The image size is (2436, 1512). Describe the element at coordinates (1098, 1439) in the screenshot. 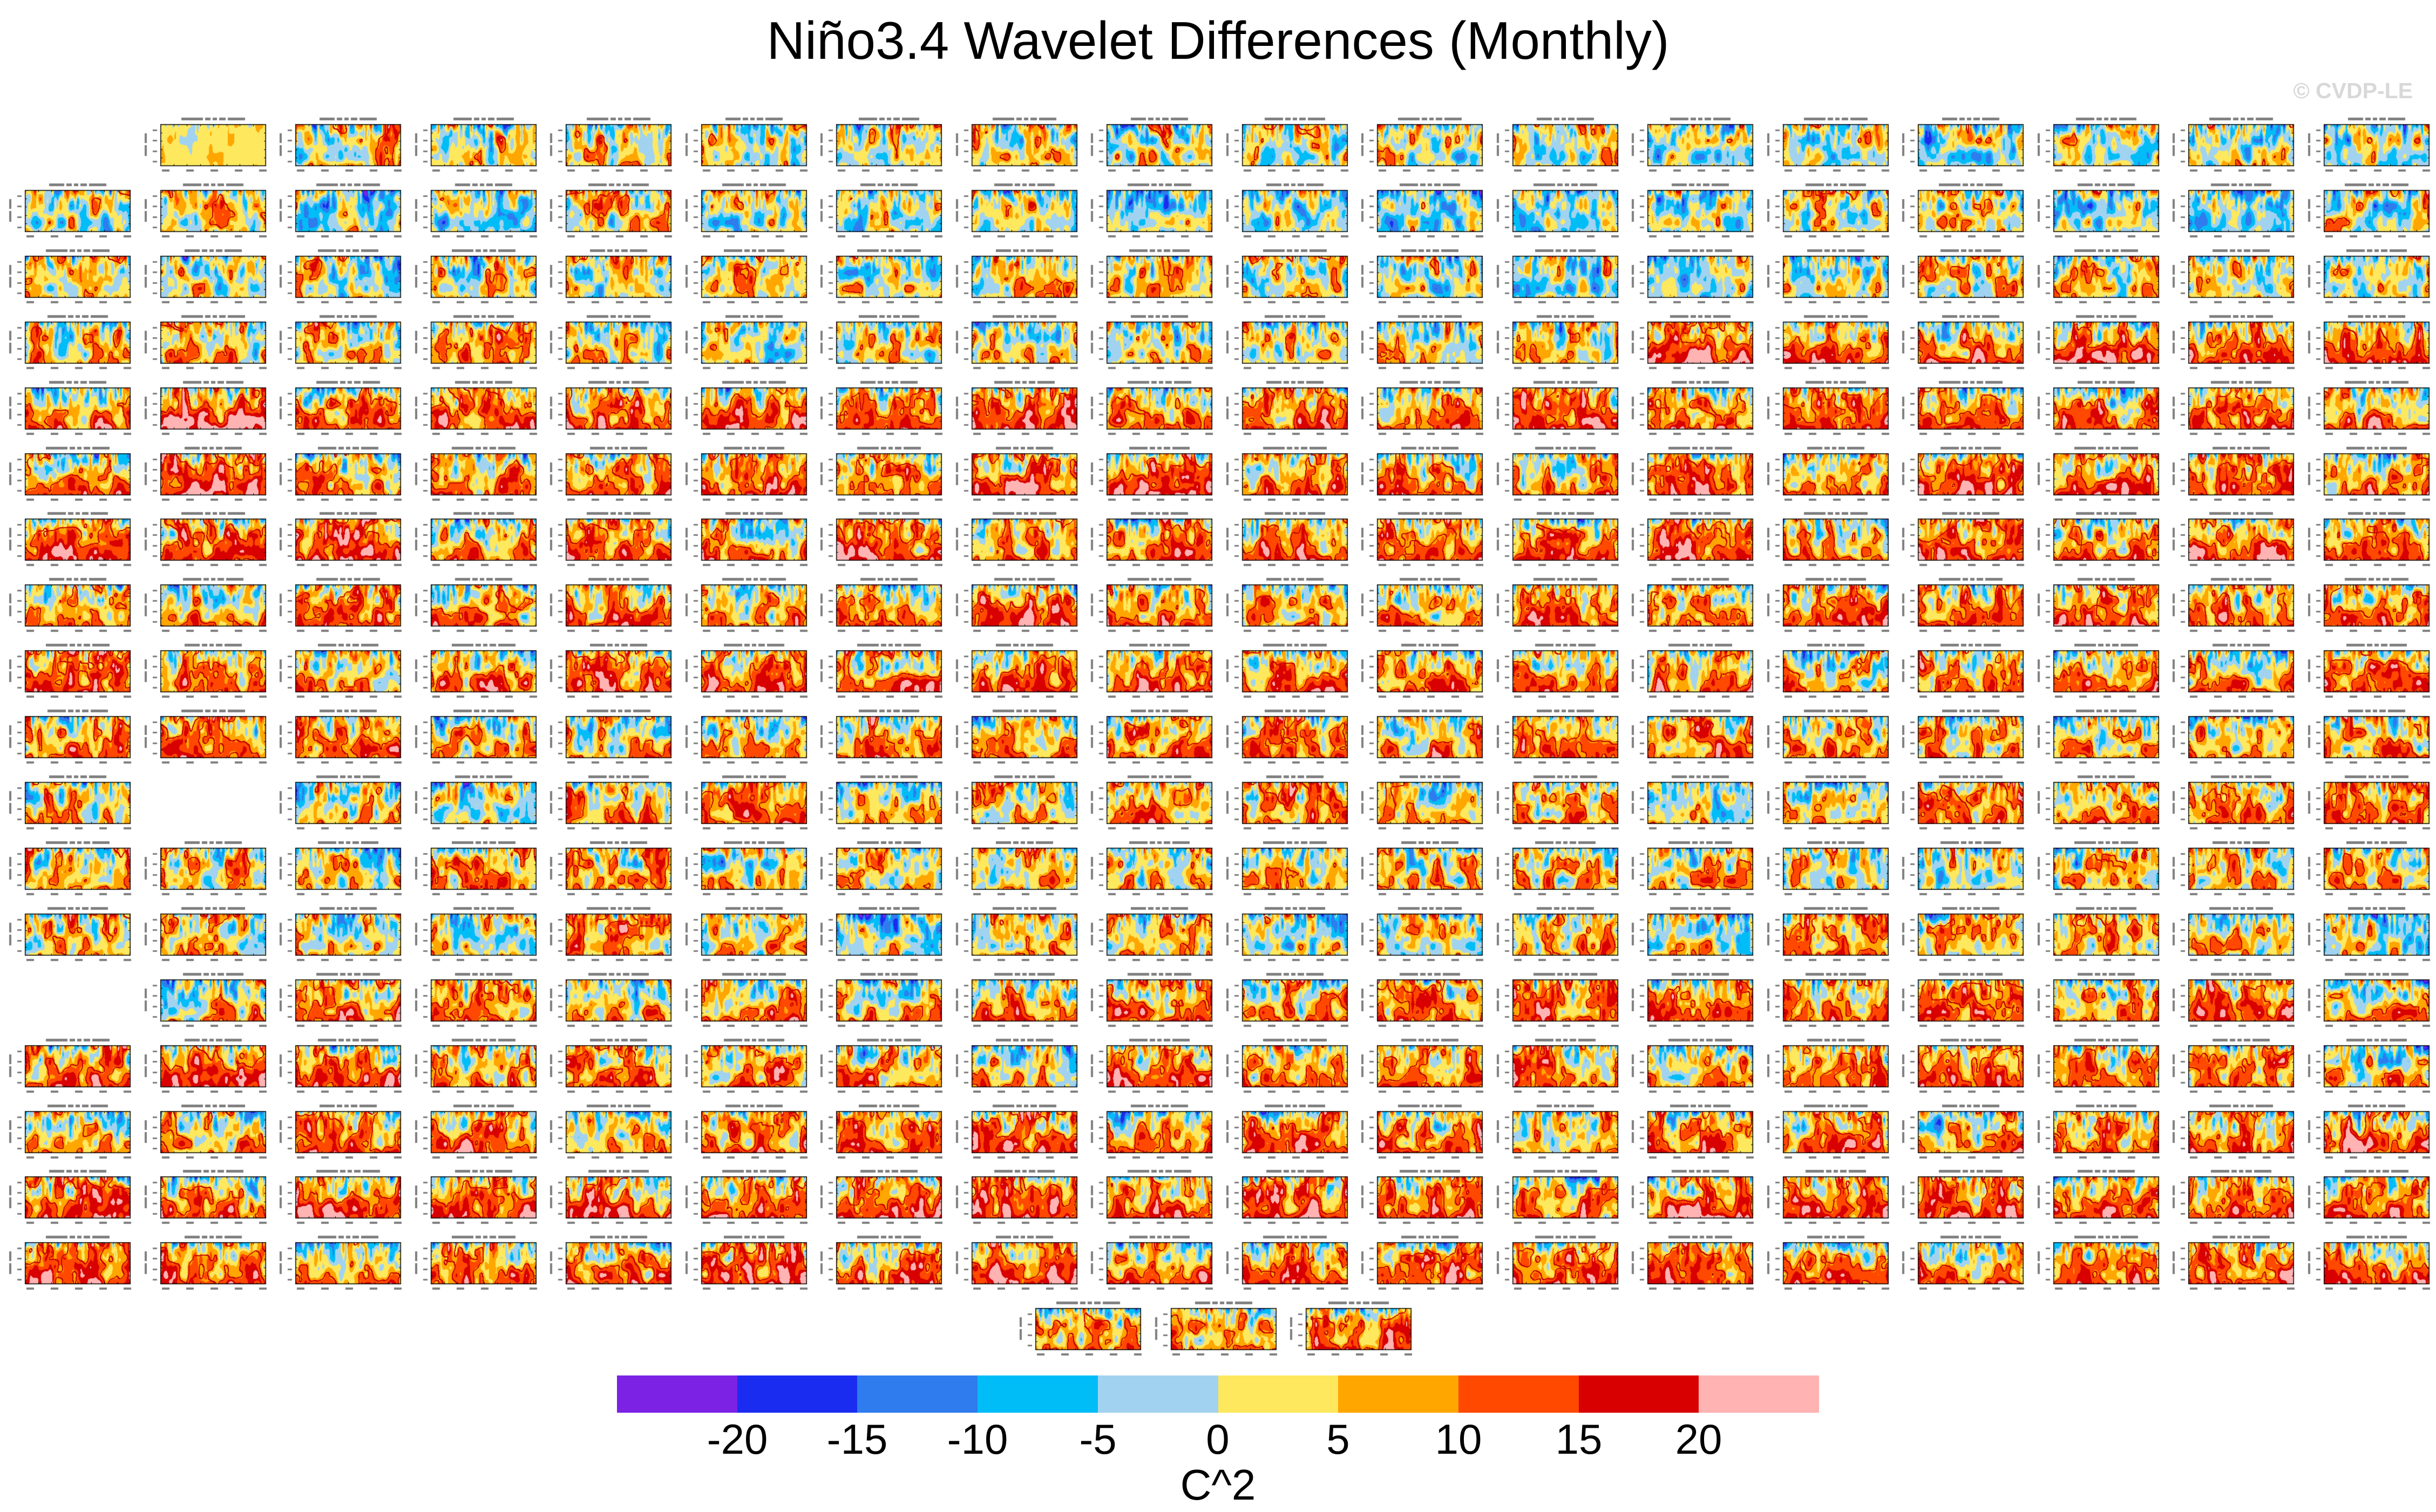

I see `colorbar-tick-label: -5` at that location.